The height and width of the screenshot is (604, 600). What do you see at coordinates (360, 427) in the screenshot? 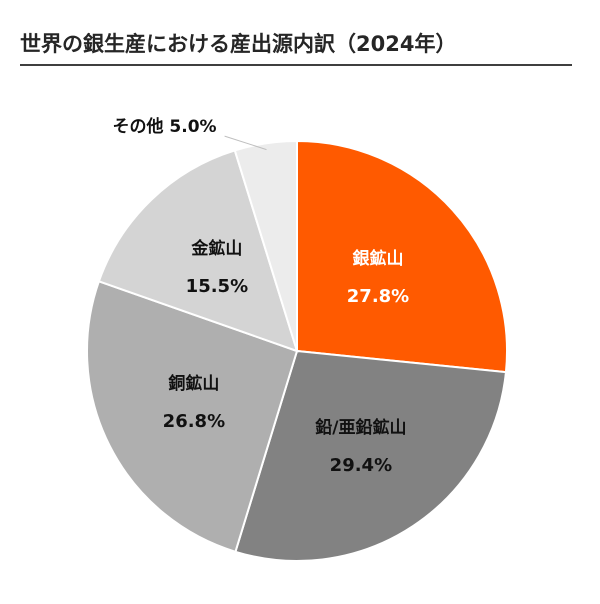
I see `slice-name-lead-zinc-mine: 鉛/亜鉛鉱山` at bounding box center [360, 427].